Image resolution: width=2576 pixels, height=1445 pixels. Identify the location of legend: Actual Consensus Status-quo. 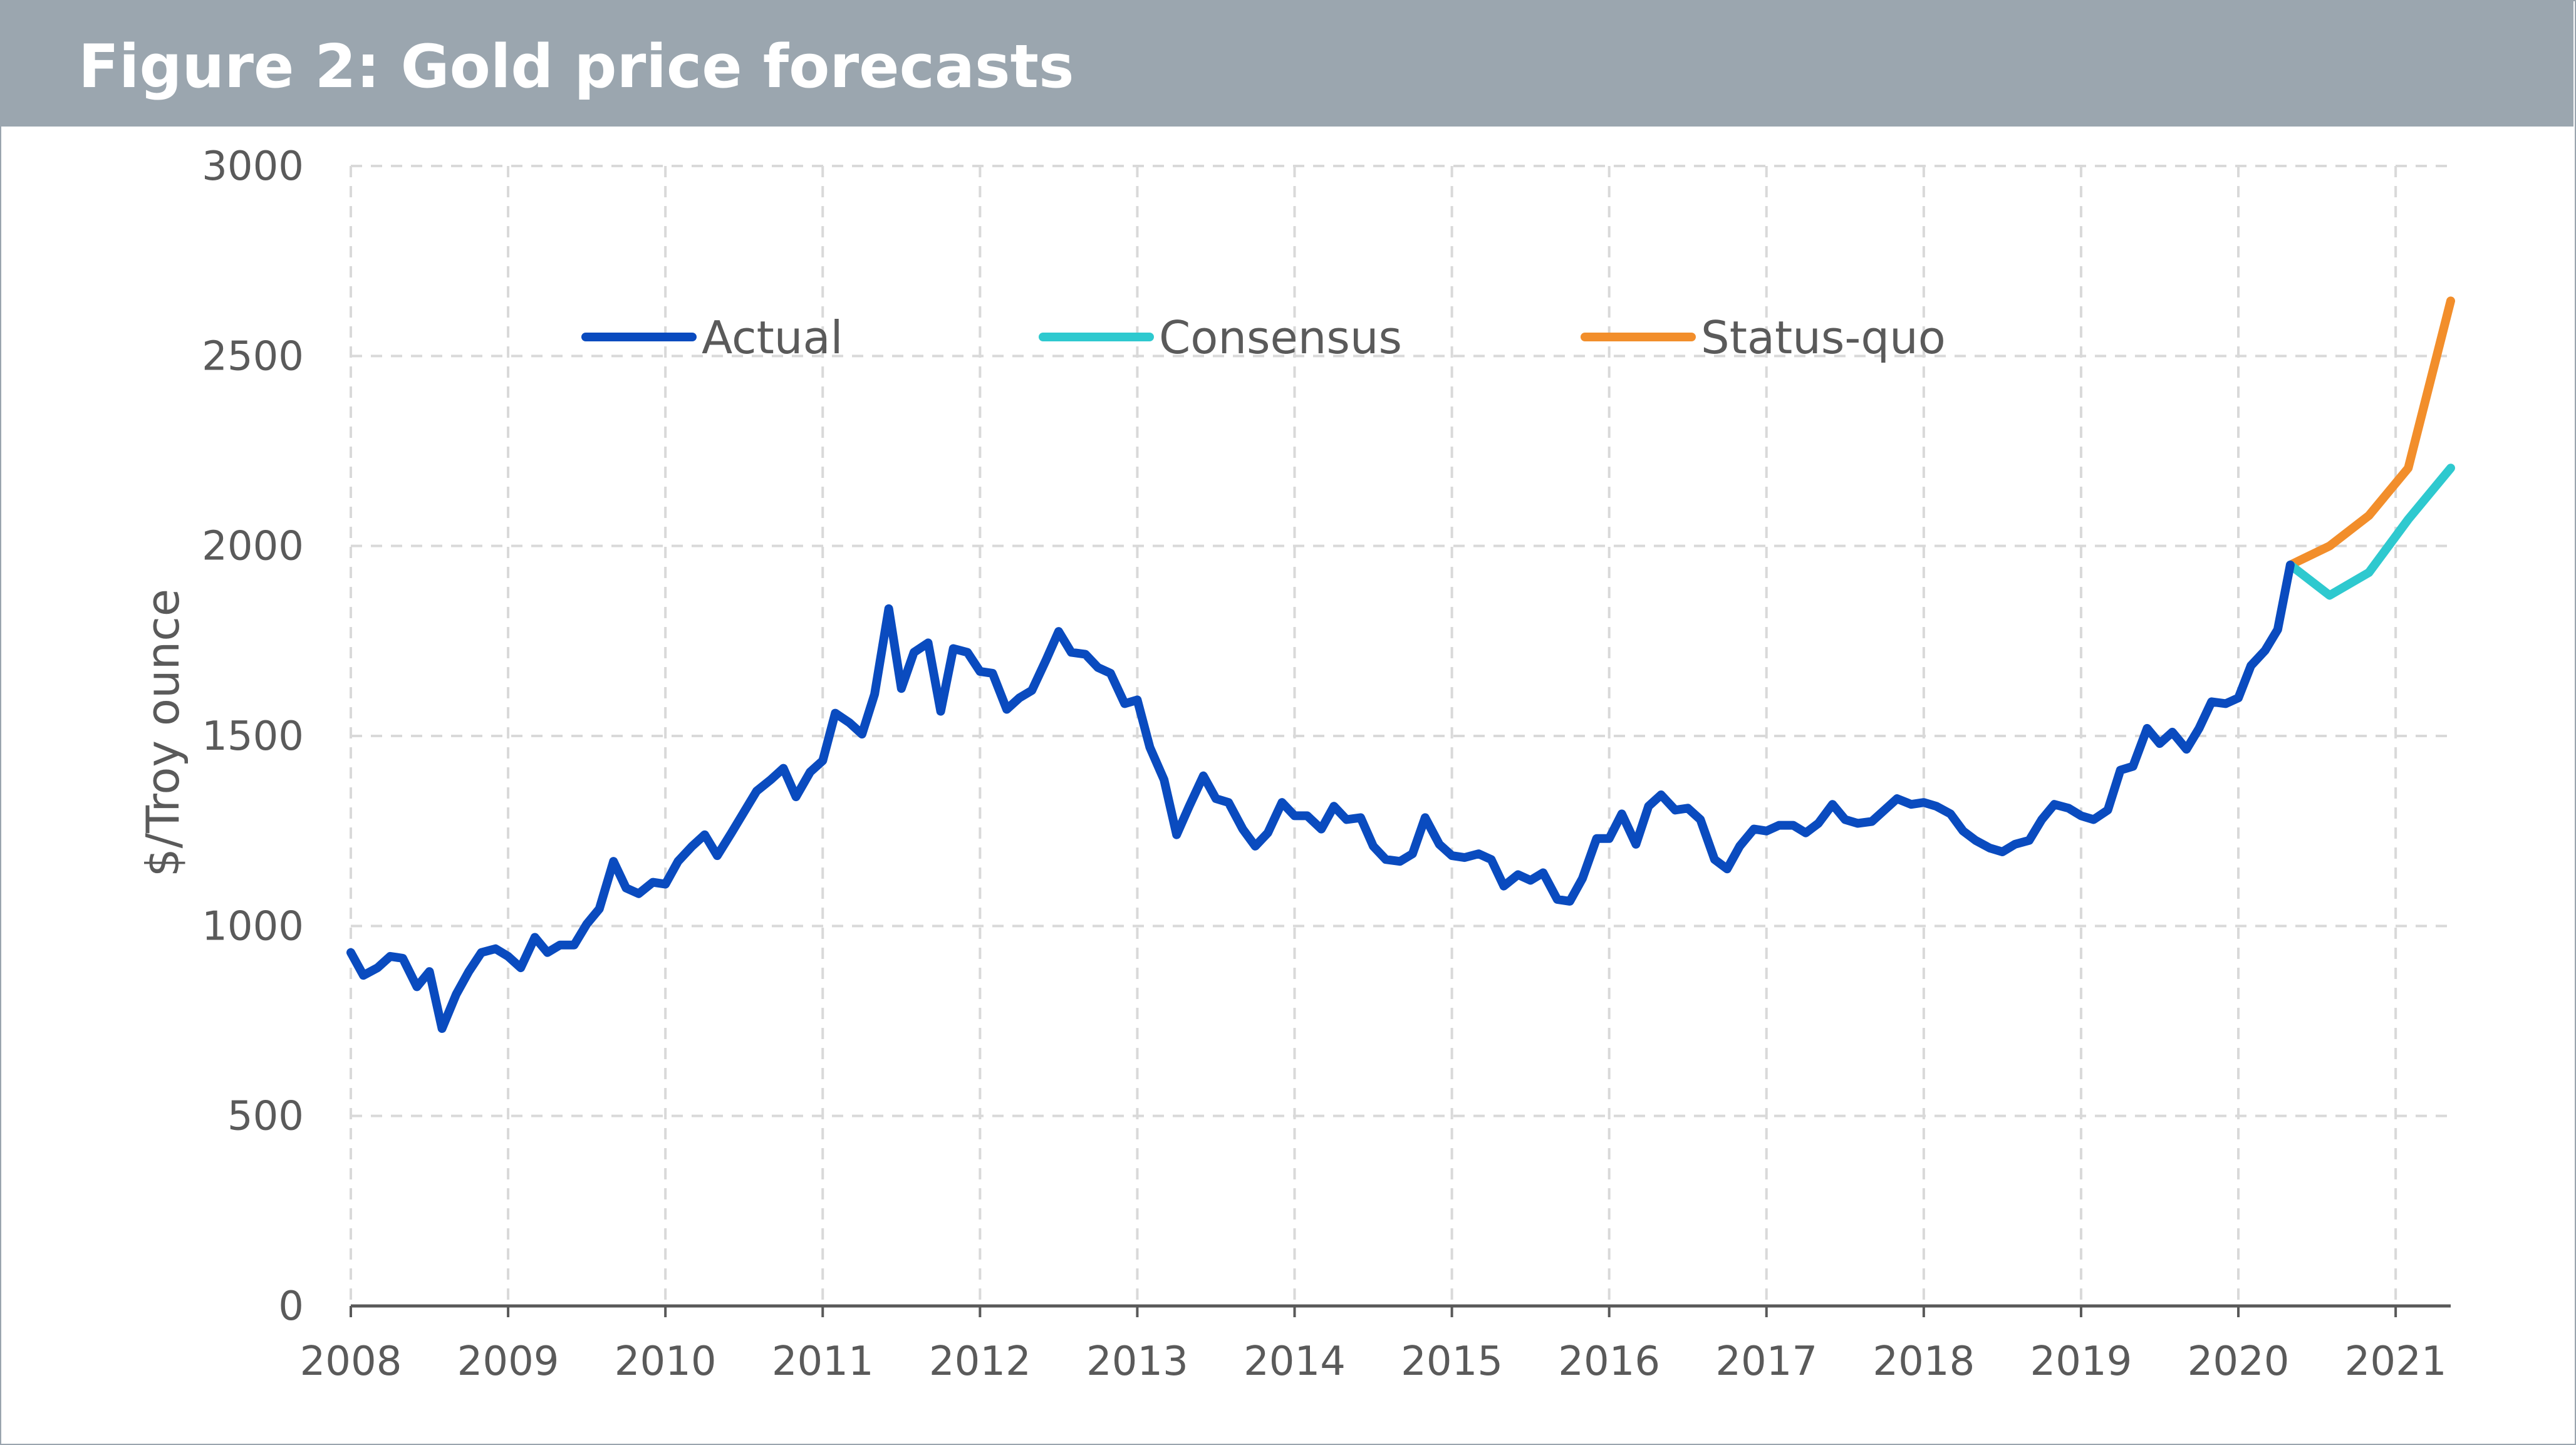
(1263, 337).